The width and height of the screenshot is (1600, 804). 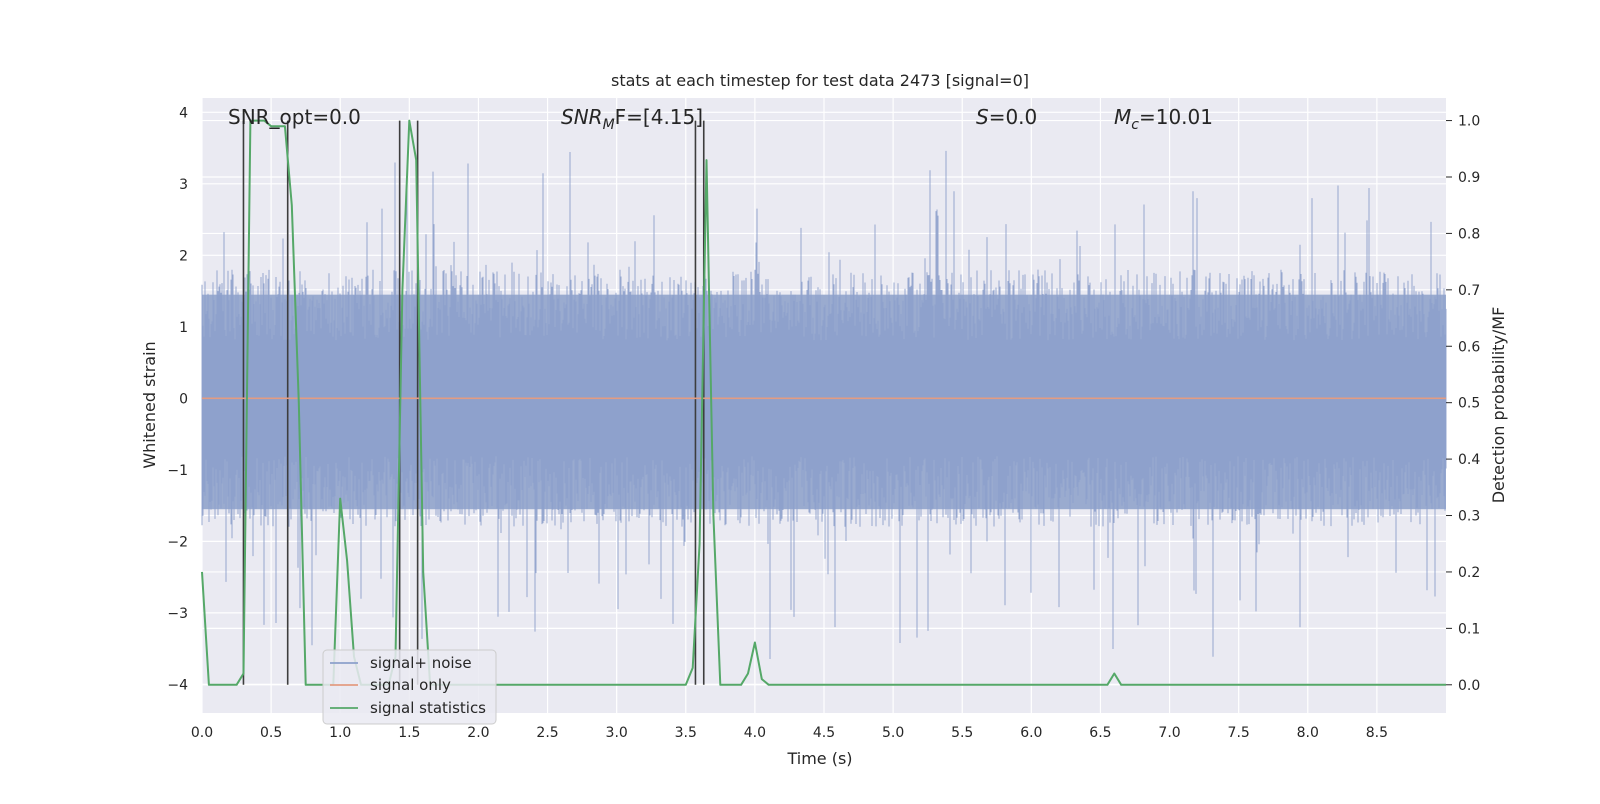 I want to click on annotation-mc: Mc=10.01, so click(x=1163, y=119).